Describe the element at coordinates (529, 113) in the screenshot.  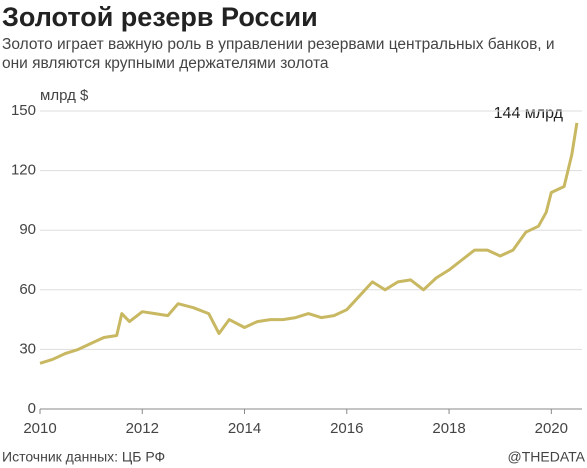
I see `annotation: 144 млрд` at that location.